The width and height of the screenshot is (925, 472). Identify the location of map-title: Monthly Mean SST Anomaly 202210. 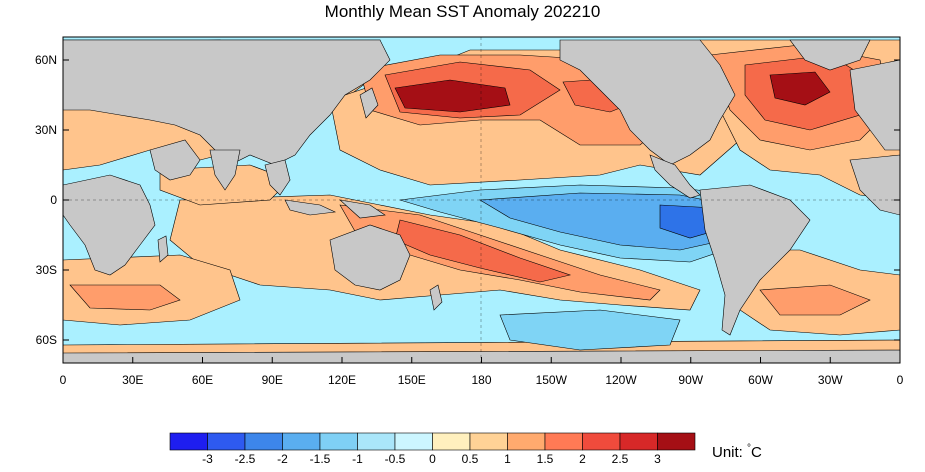
(462, 11).